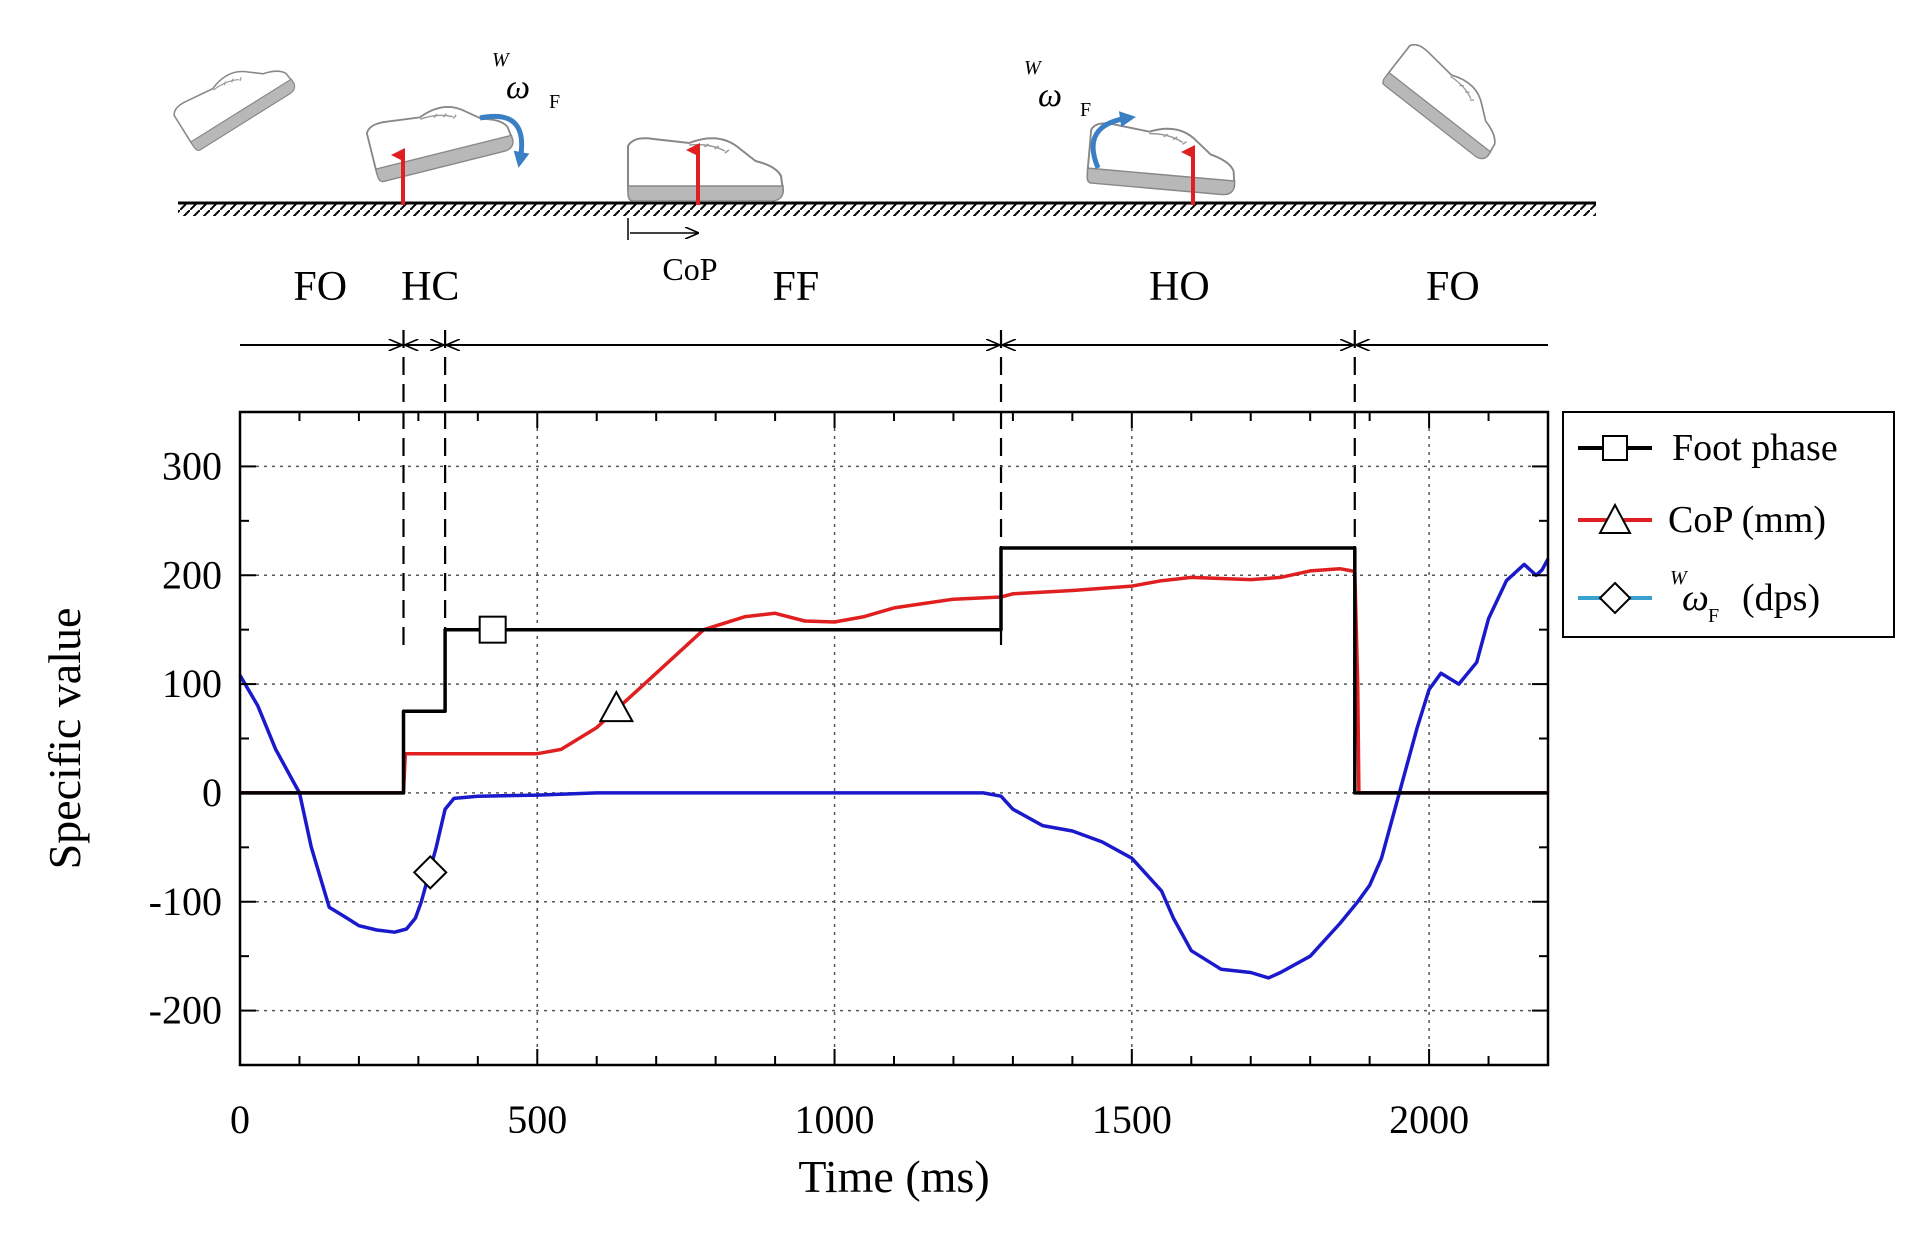 This screenshot has width=1920, height=1235. Describe the element at coordinates (234, 99) in the screenshot. I see `shoe-icon-foot-off-start` at that location.